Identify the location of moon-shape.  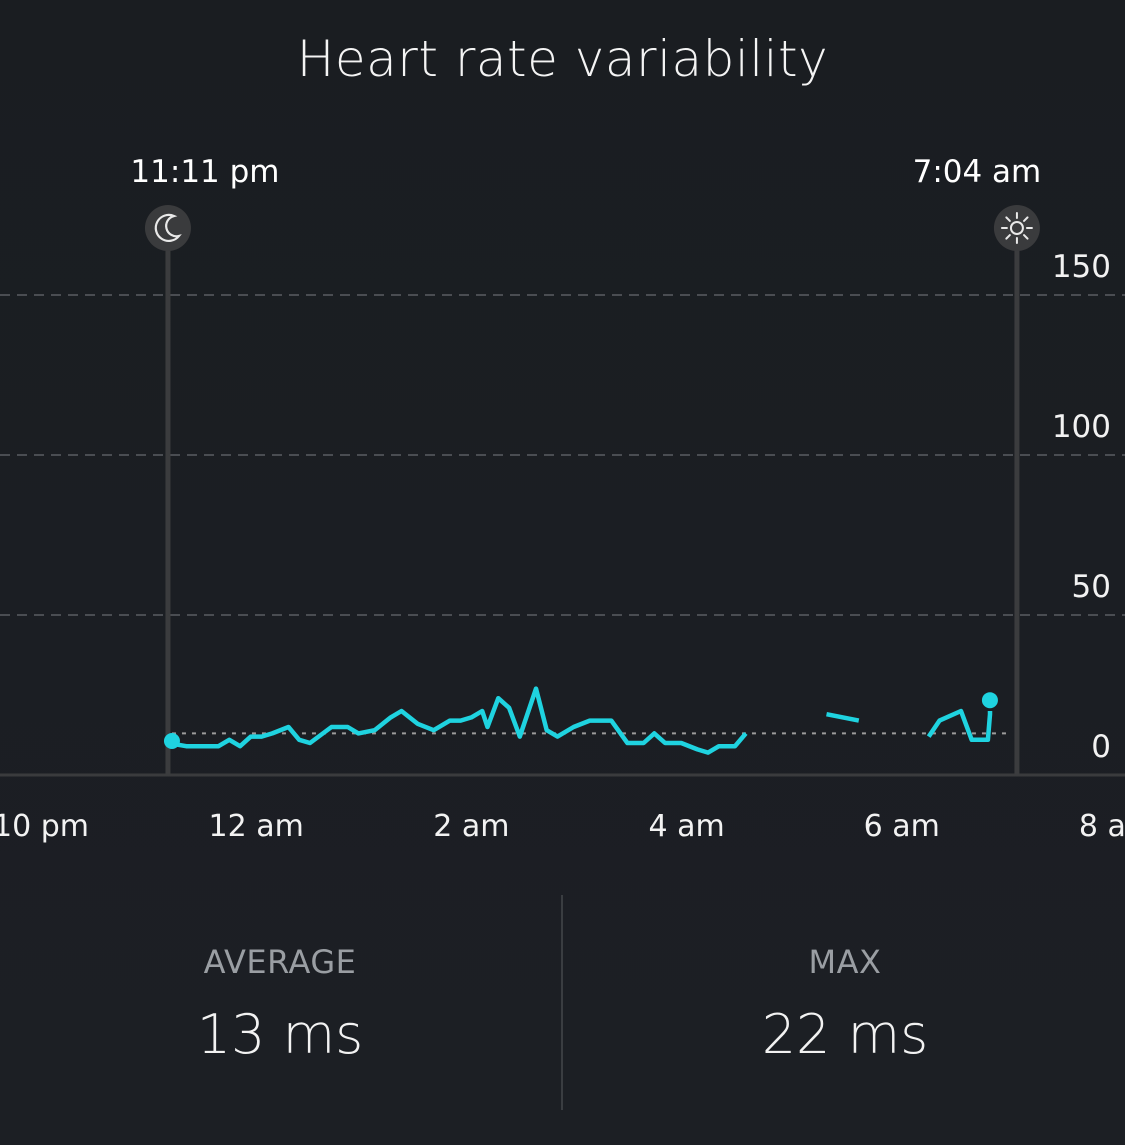
(168, 228).